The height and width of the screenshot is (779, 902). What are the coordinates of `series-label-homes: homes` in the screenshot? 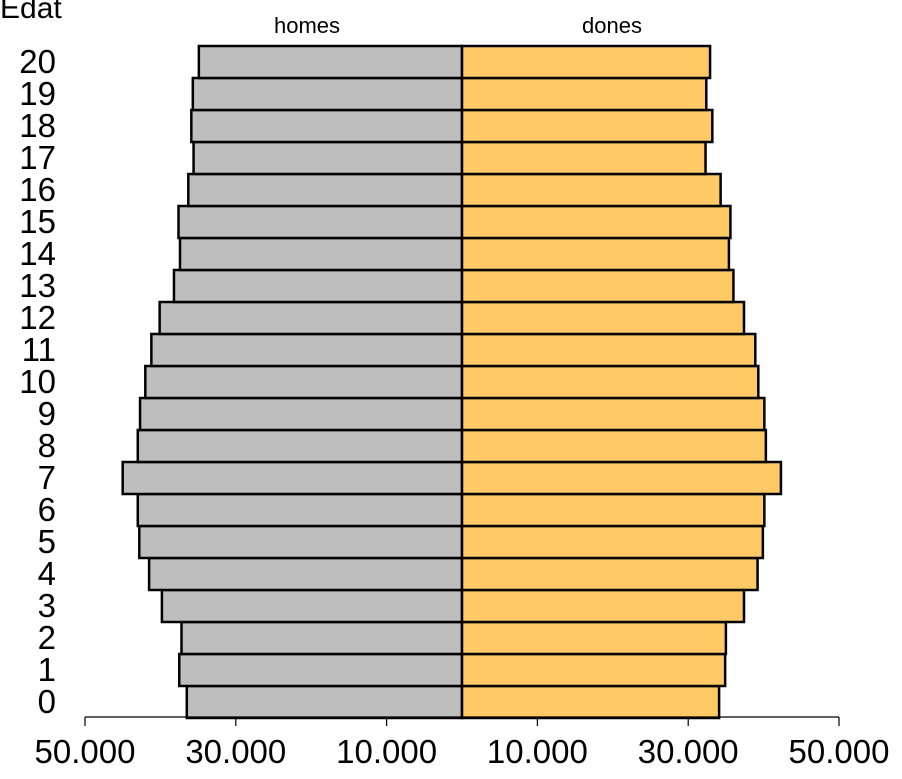 It's located at (307, 25).